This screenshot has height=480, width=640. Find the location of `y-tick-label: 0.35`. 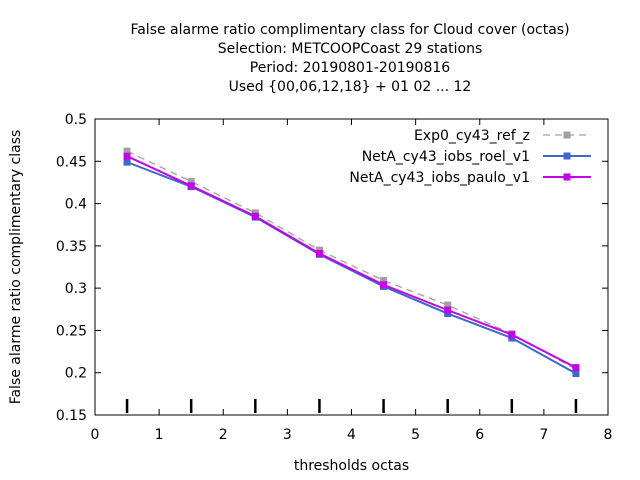

y-tick-label: 0.35 is located at coordinates (71, 247).